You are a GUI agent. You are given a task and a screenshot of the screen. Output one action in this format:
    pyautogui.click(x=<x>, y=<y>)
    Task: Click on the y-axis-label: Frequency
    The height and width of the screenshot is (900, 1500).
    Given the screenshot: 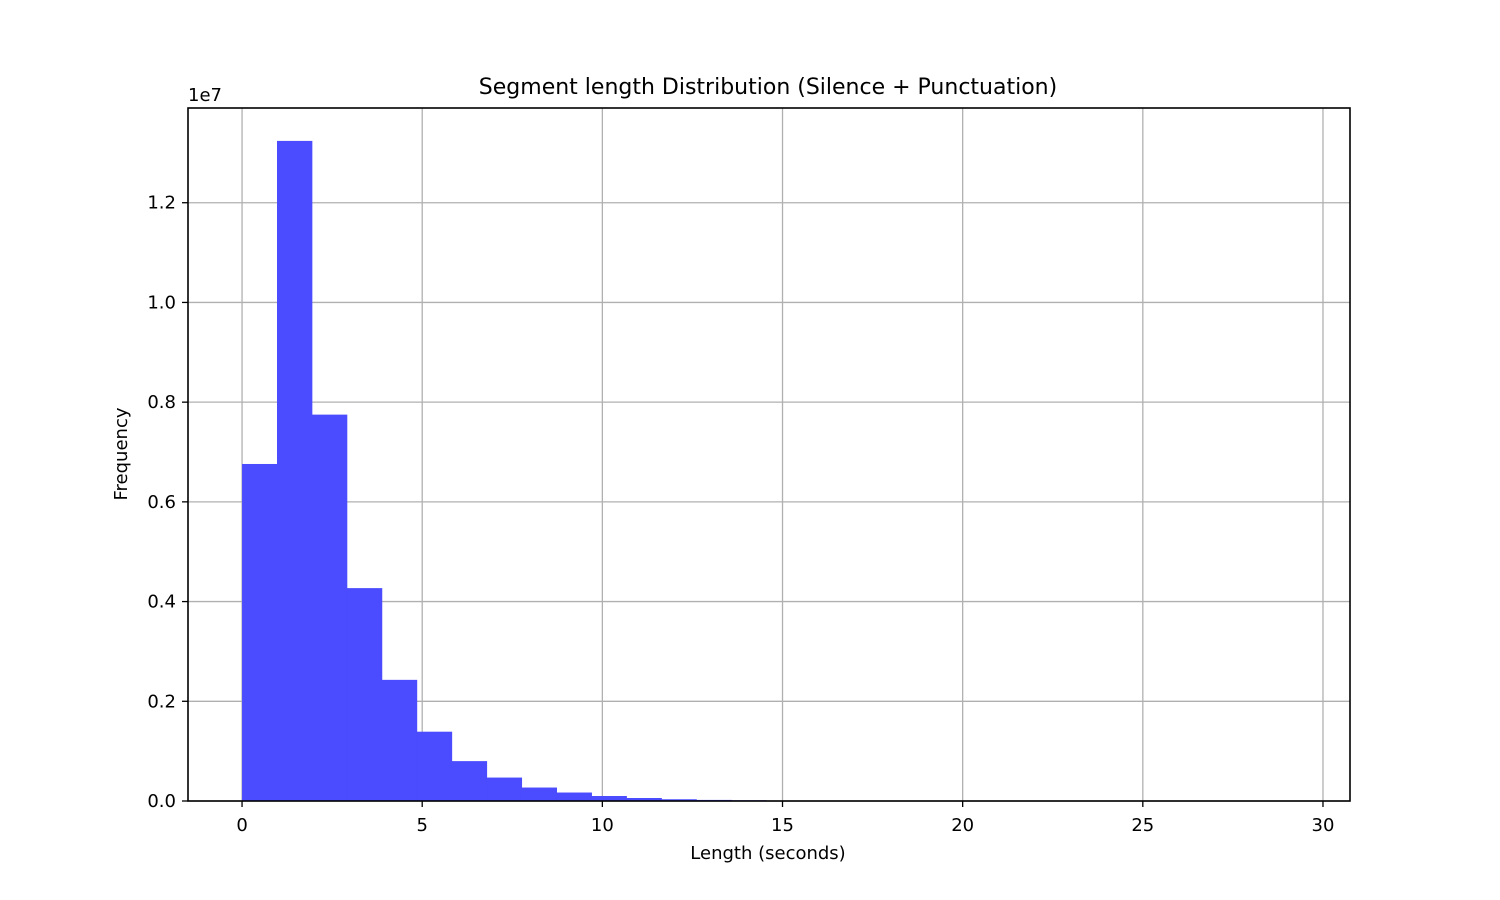 What is the action you would take?
    pyautogui.click(x=121, y=453)
    